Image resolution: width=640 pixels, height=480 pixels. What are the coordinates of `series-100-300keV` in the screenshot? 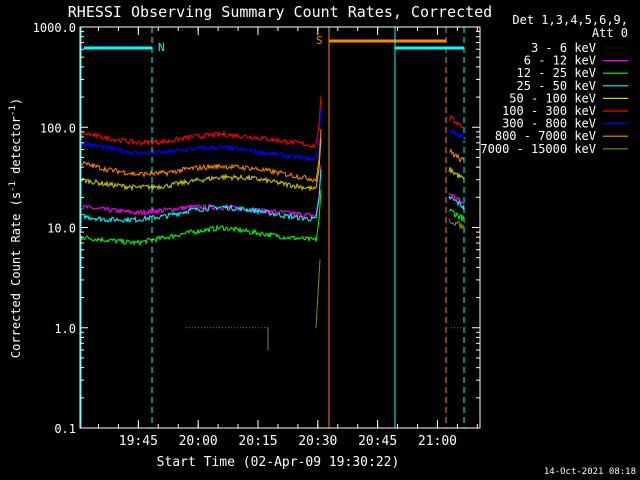 It's located at (272, 122).